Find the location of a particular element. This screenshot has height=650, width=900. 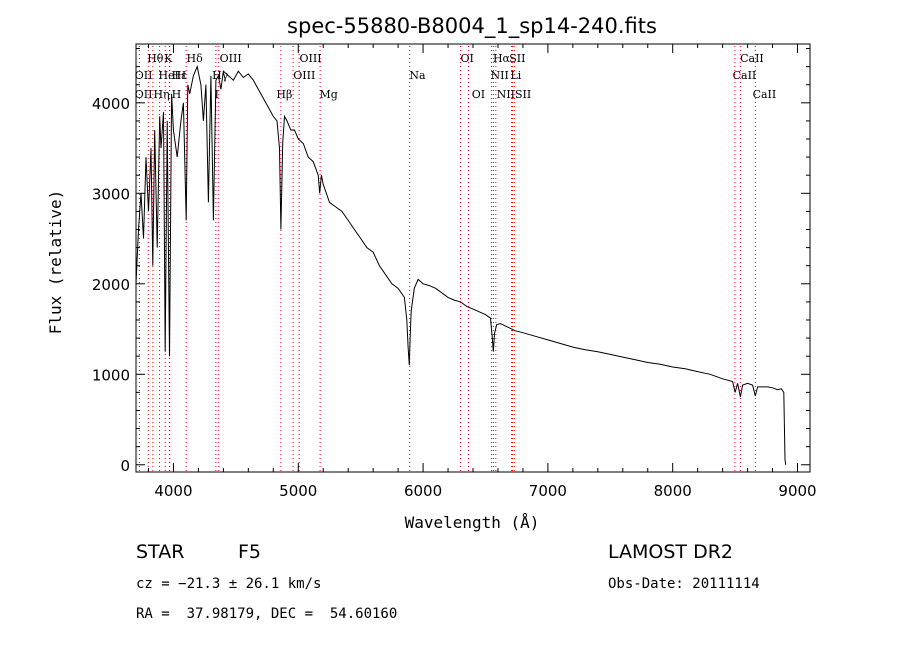

y-axis-label: Flux (relative) is located at coordinates (55, 262).